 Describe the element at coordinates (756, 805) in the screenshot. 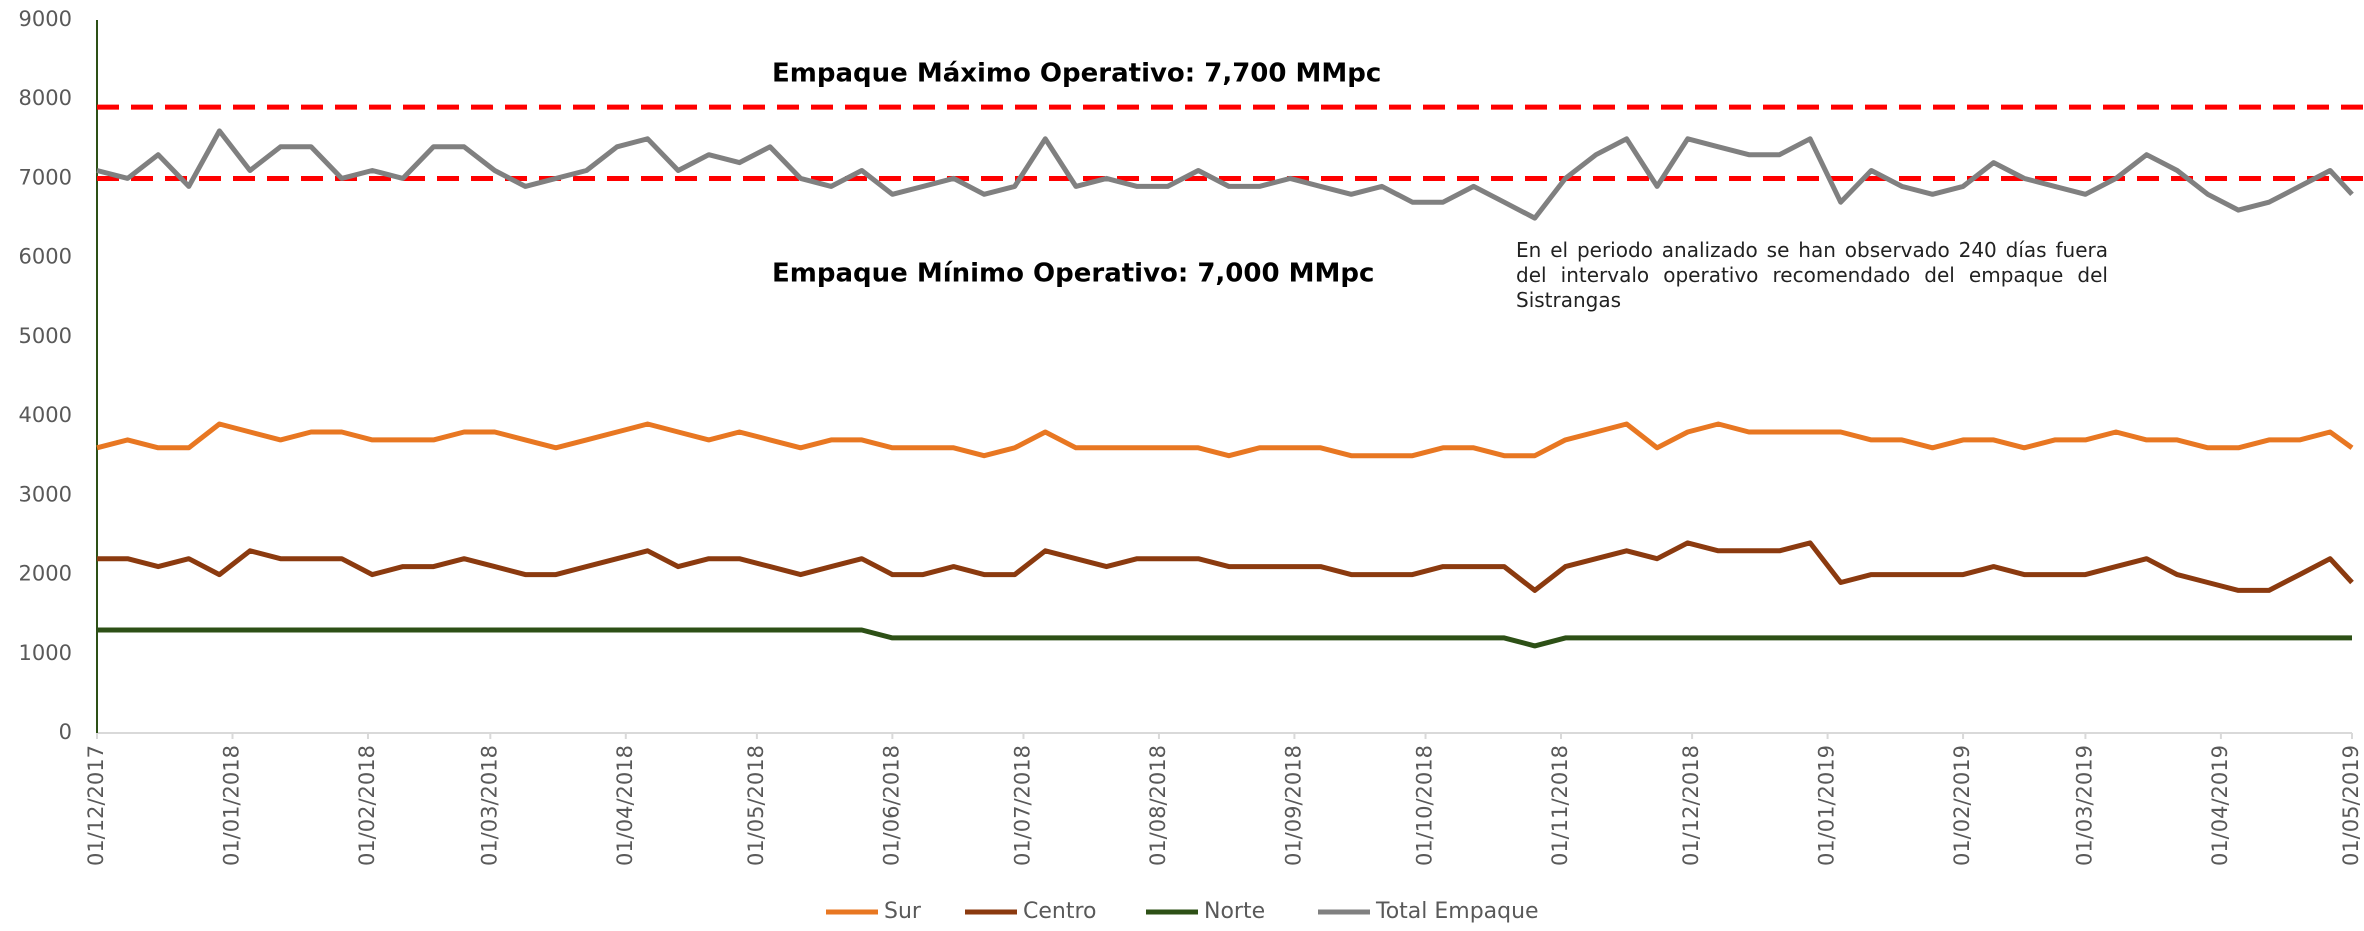

I see `x-tick-label: 01/05/2018` at that location.